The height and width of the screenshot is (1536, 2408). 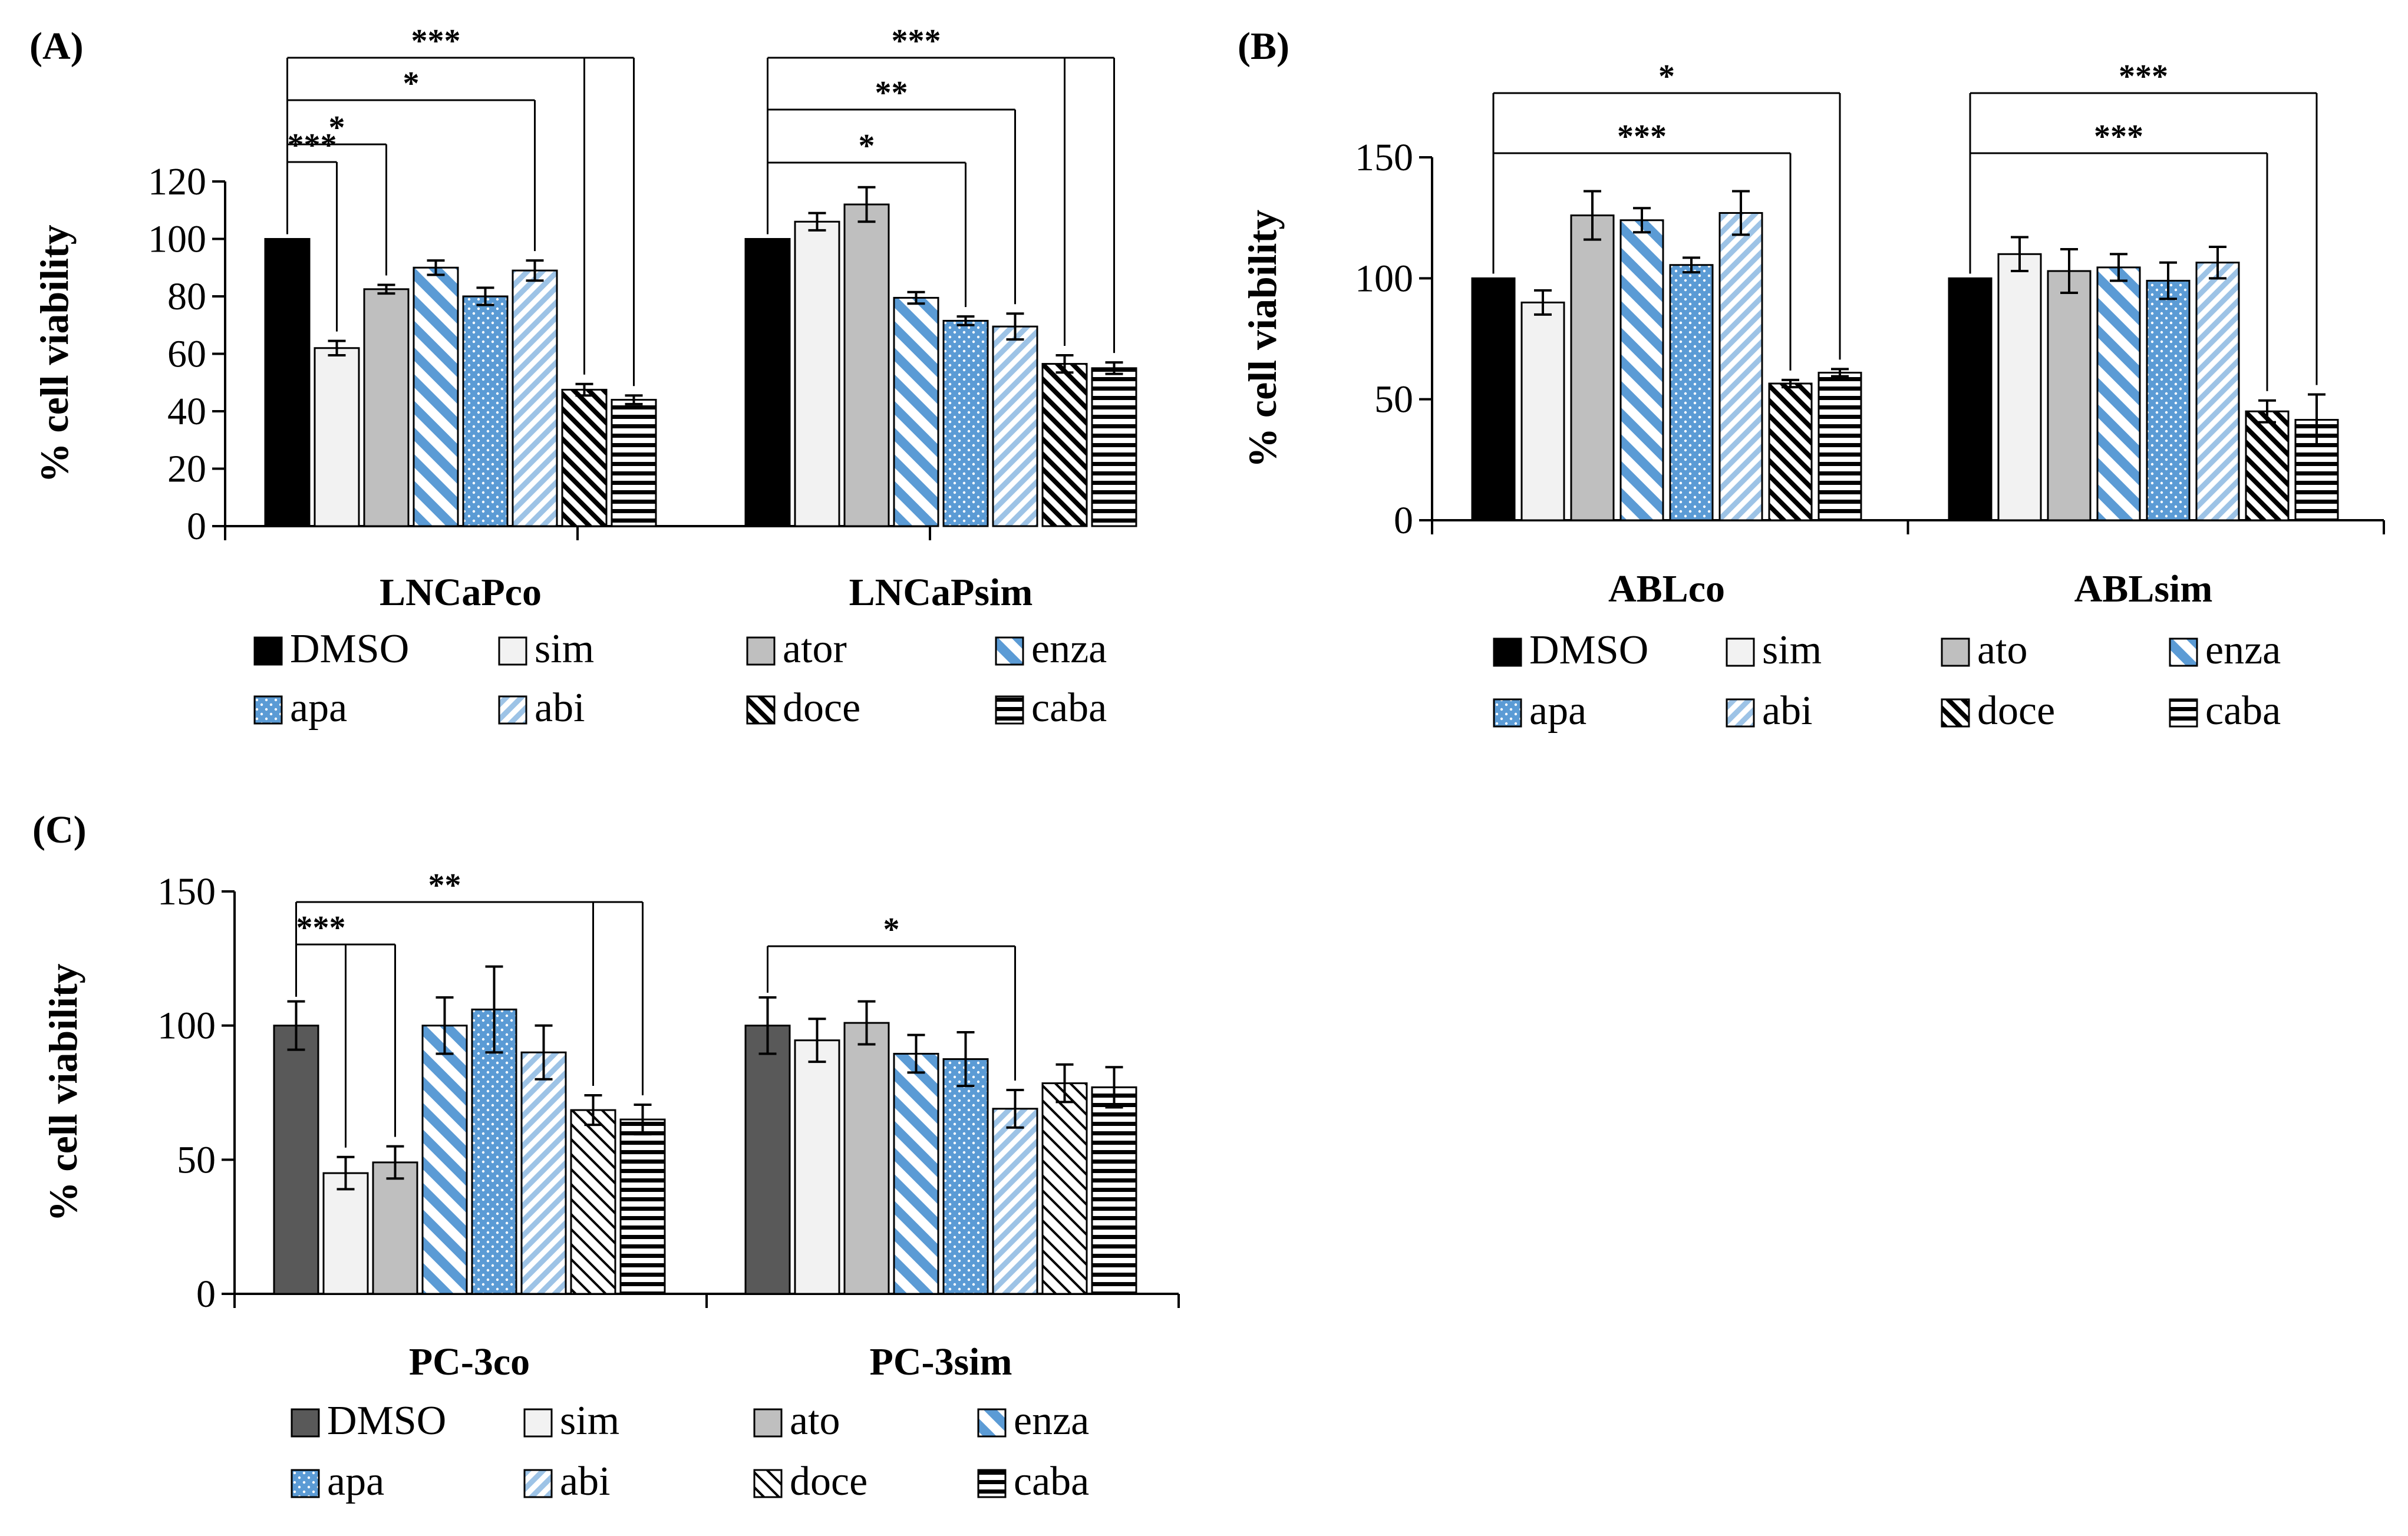 I want to click on y-tick-label: 150, so click(x=186, y=891).